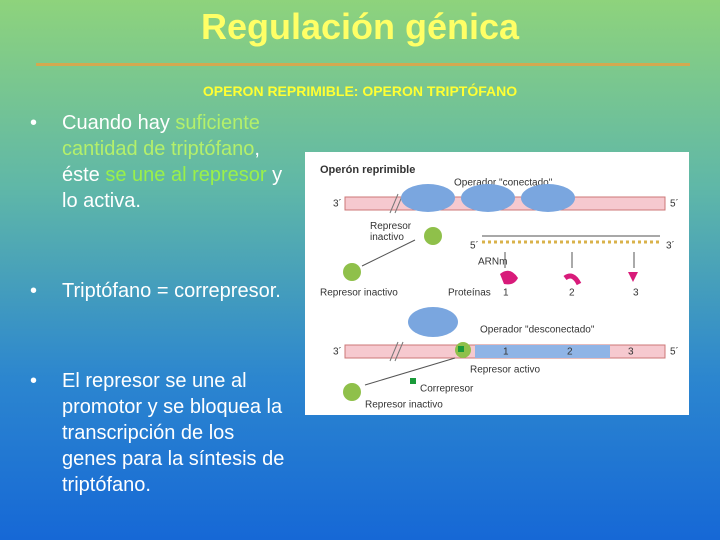 Image resolution: width=720 pixels, height=540 pixels. Describe the element at coordinates (469, 293) in the screenshot. I see `label: Proteínas` at that location.